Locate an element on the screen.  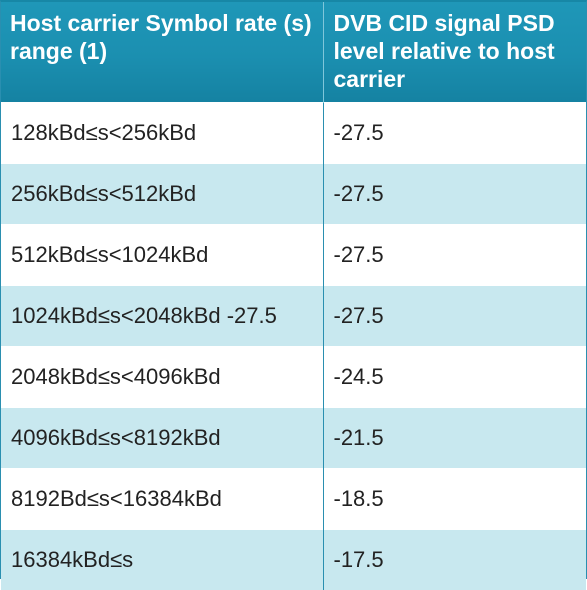
cell-psd-level: -21.5 is located at coordinates (454, 438).